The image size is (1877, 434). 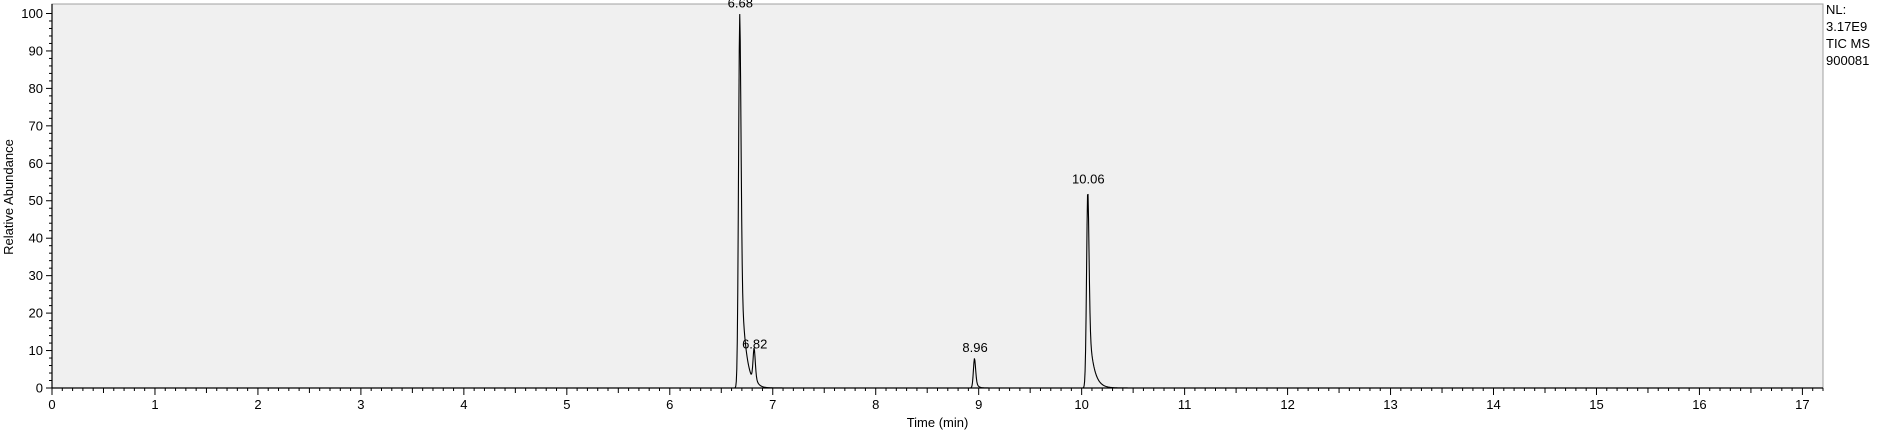 What do you see at coordinates (36, 88) in the screenshot?
I see `y-tick-label: 80` at bounding box center [36, 88].